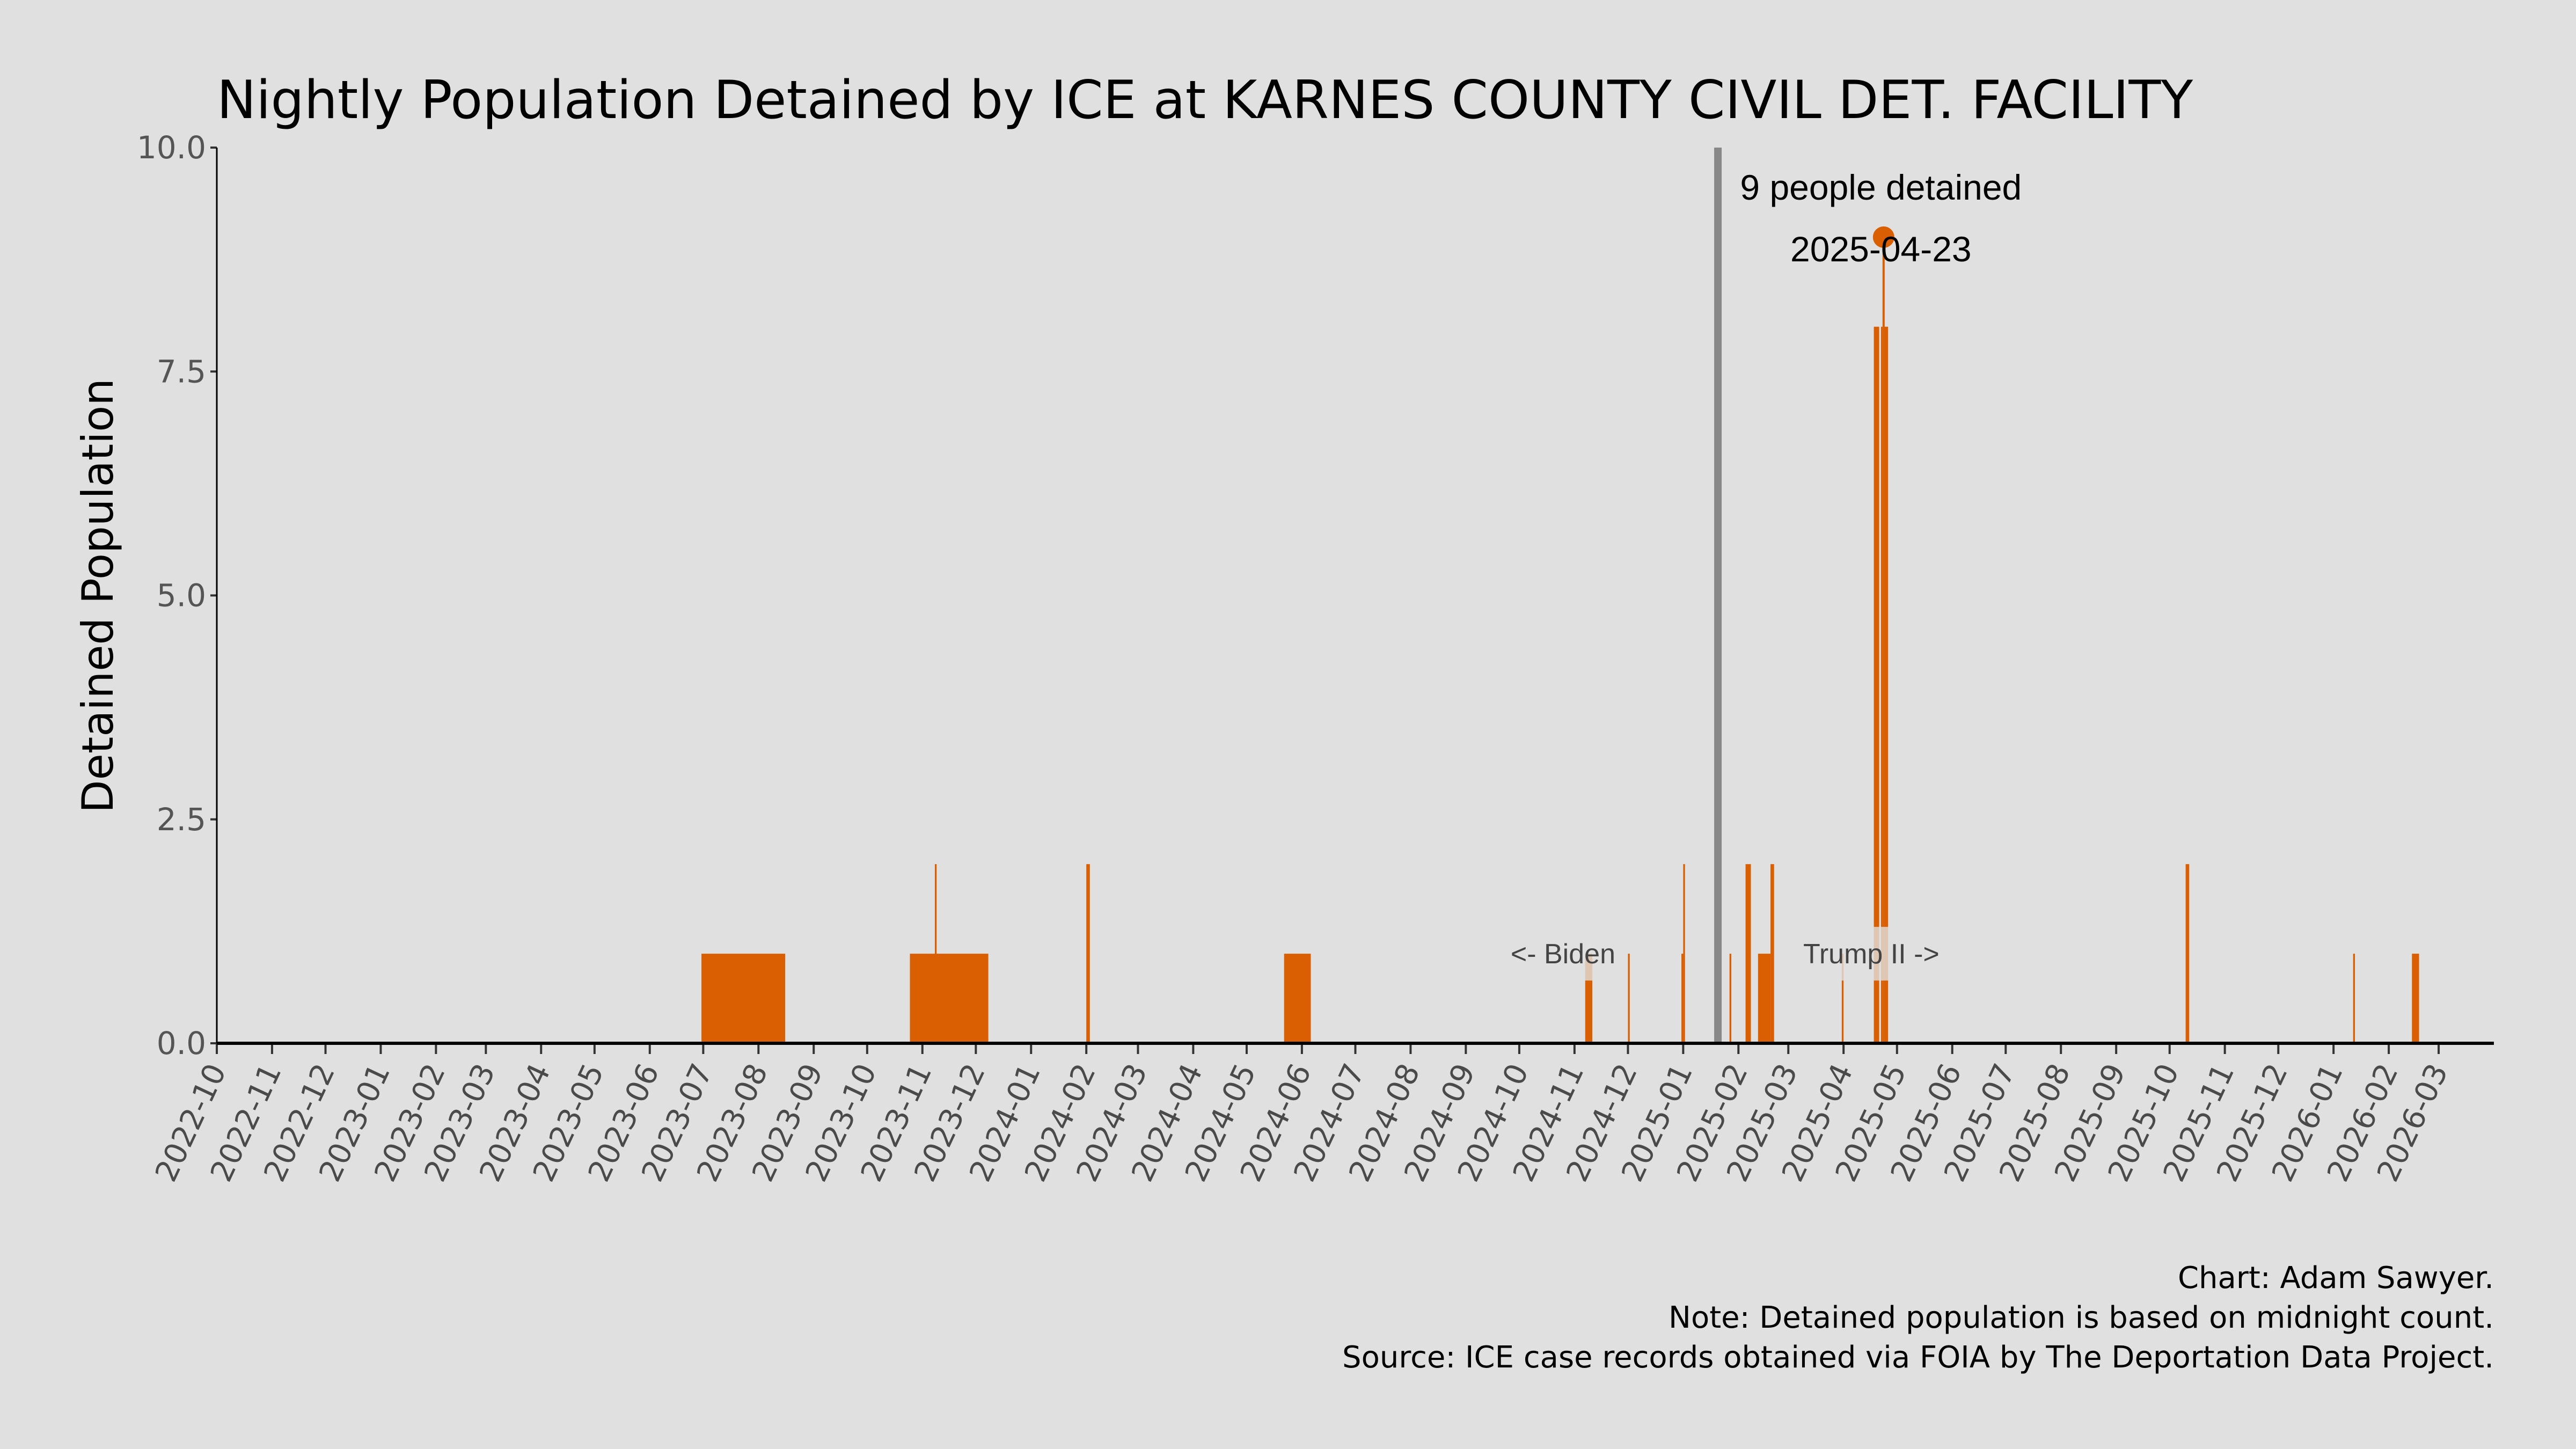 This screenshot has height=1449, width=2576. Describe the element at coordinates (1883, 237) in the screenshot. I see `peak-point` at that location.